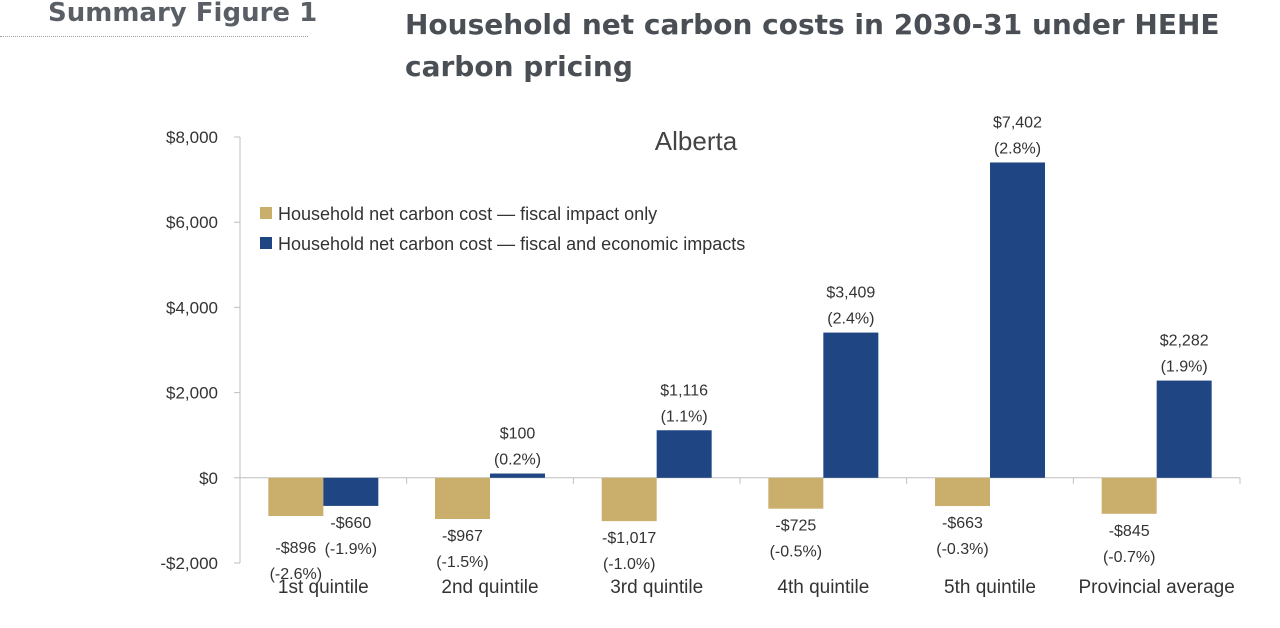  What do you see at coordinates (266, 213) in the screenshot?
I see `legend-swatch-fiscal` at bounding box center [266, 213].